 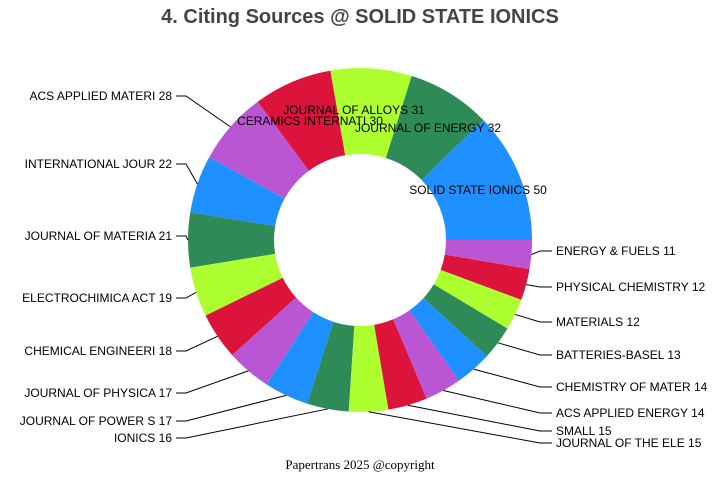 I want to click on slice-label: ACS APPLIED ENERGY 14, so click(x=630, y=413).